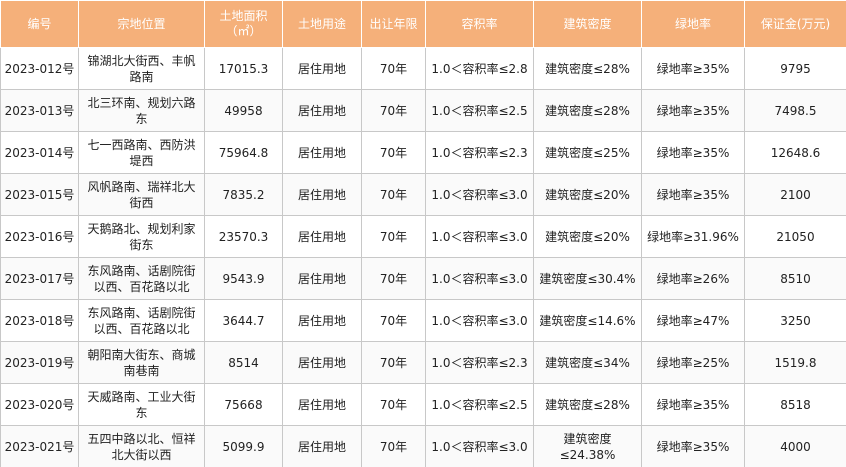  What do you see at coordinates (693, 236) in the screenshot?
I see `cell-green: 绿地率≥31.96%` at bounding box center [693, 236].